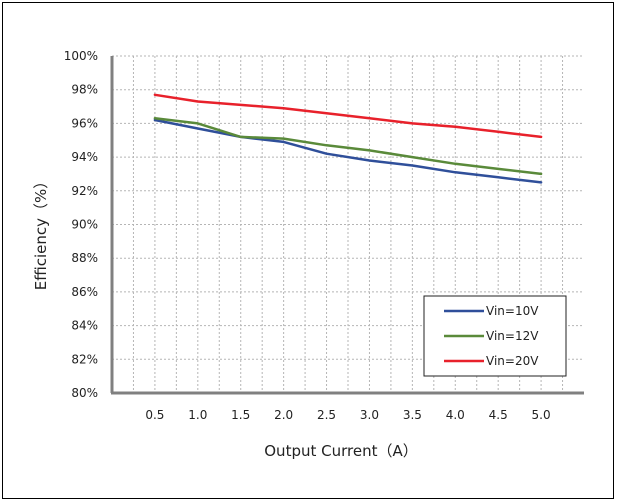  What do you see at coordinates (84, 258) in the screenshot?
I see `y-tick-label: 88%` at bounding box center [84, 258].